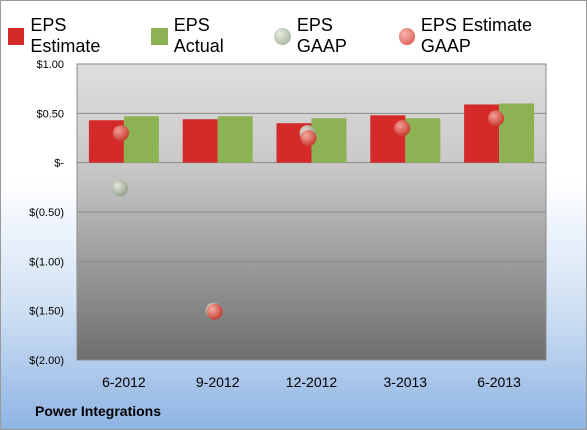 This screenshot has width=587, height=430. I want to click on y-tick-label: $(0.50), so click(46, 213).